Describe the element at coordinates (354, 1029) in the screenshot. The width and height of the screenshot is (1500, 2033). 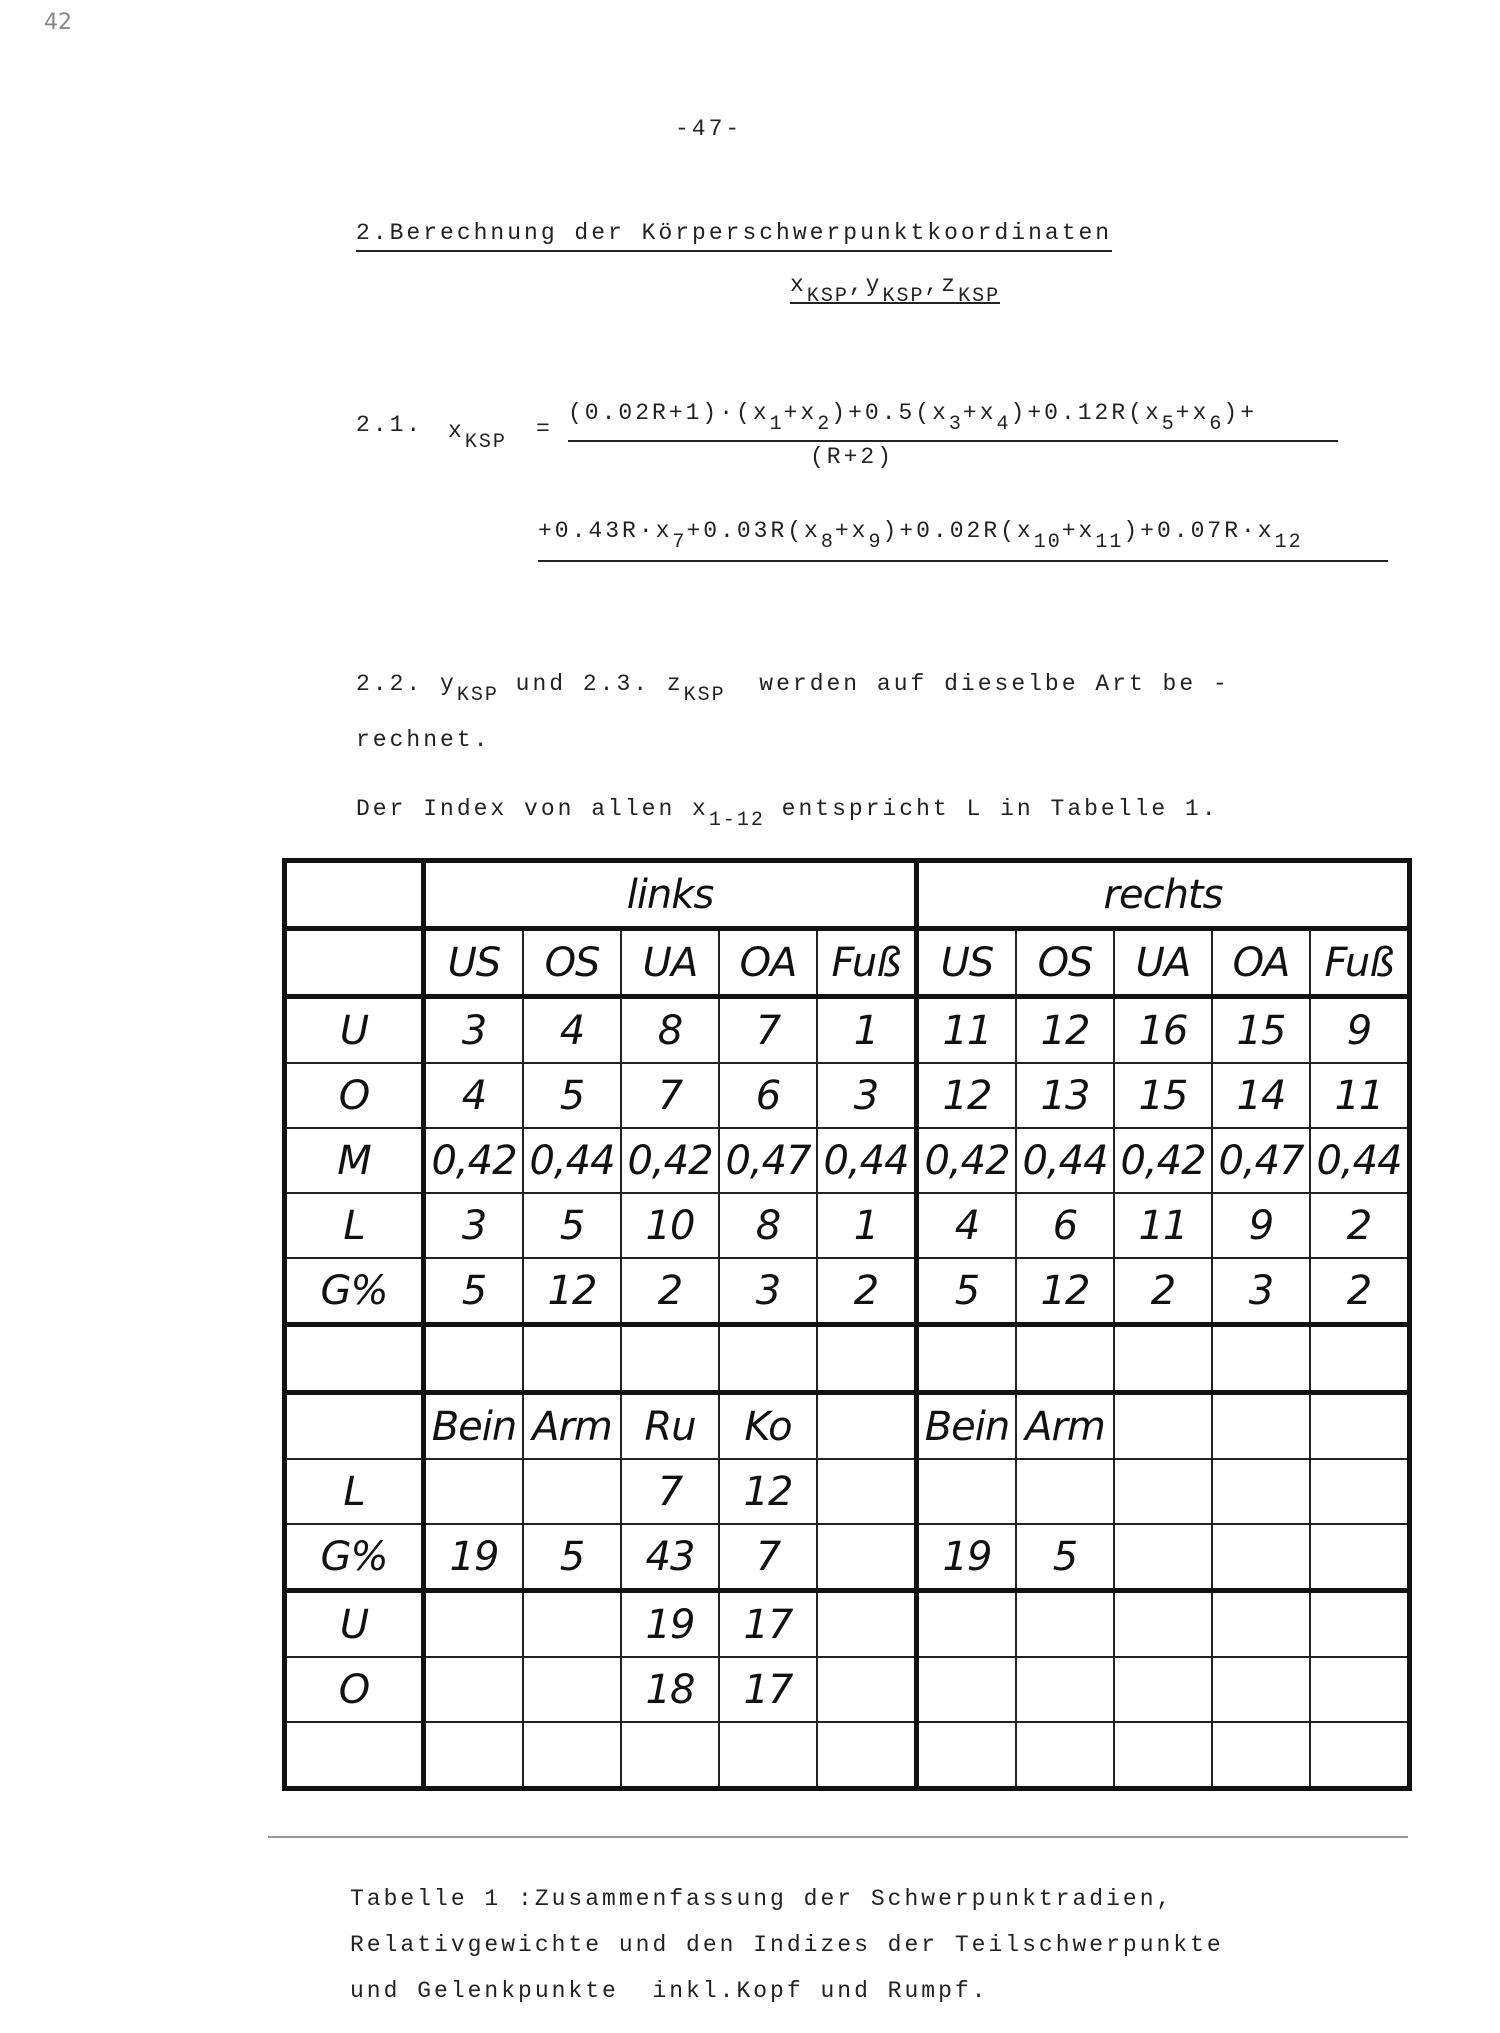
I see `cell: U` at that location.